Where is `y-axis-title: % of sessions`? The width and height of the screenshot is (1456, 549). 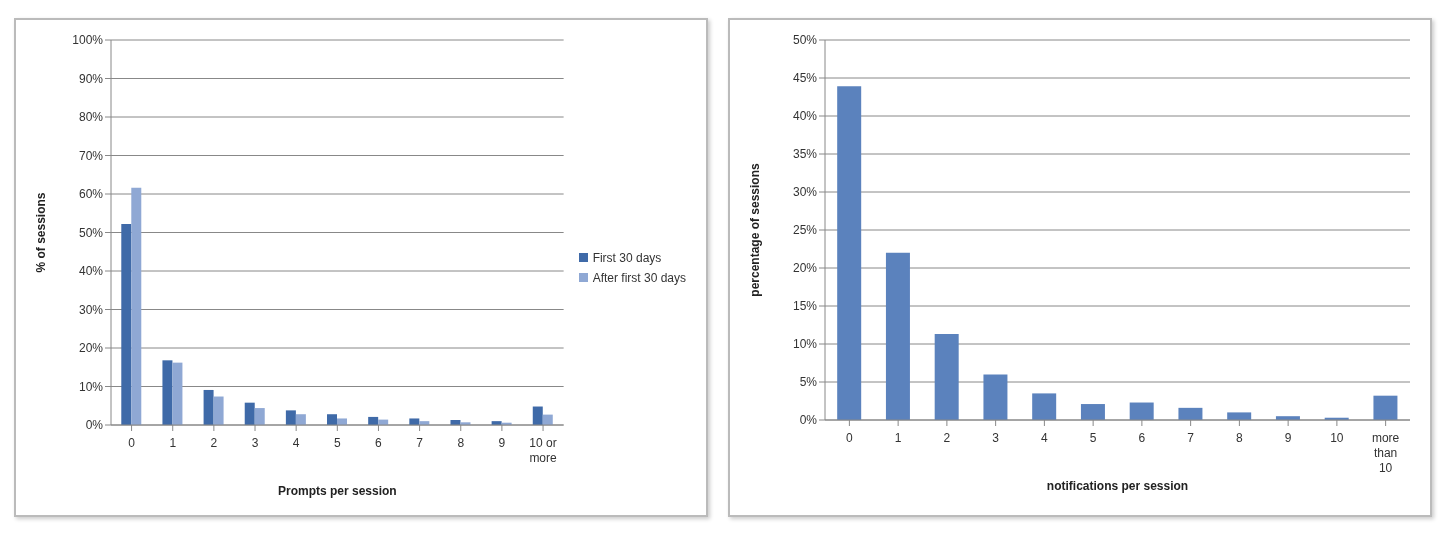 y-axis-title: % of sessions is located at coordinates (41, 232).